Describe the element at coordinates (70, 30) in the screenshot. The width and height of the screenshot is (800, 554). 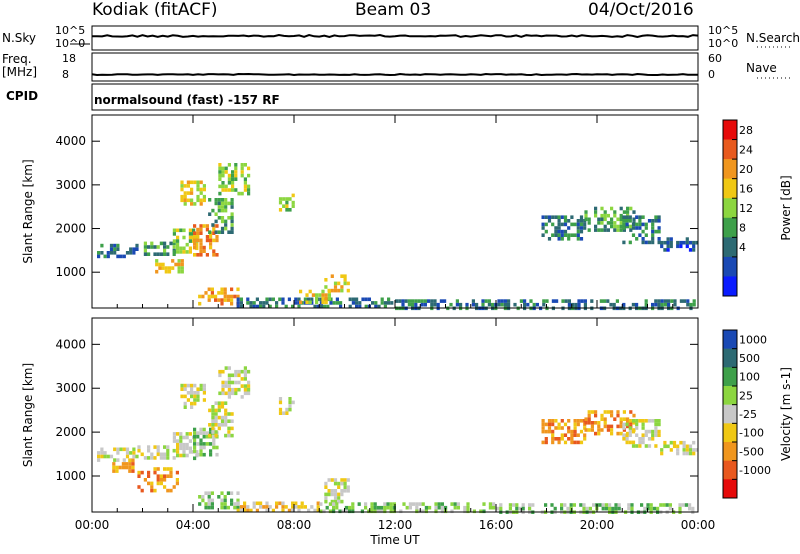
I see `nsky-tick-top: 10^5` at that location.